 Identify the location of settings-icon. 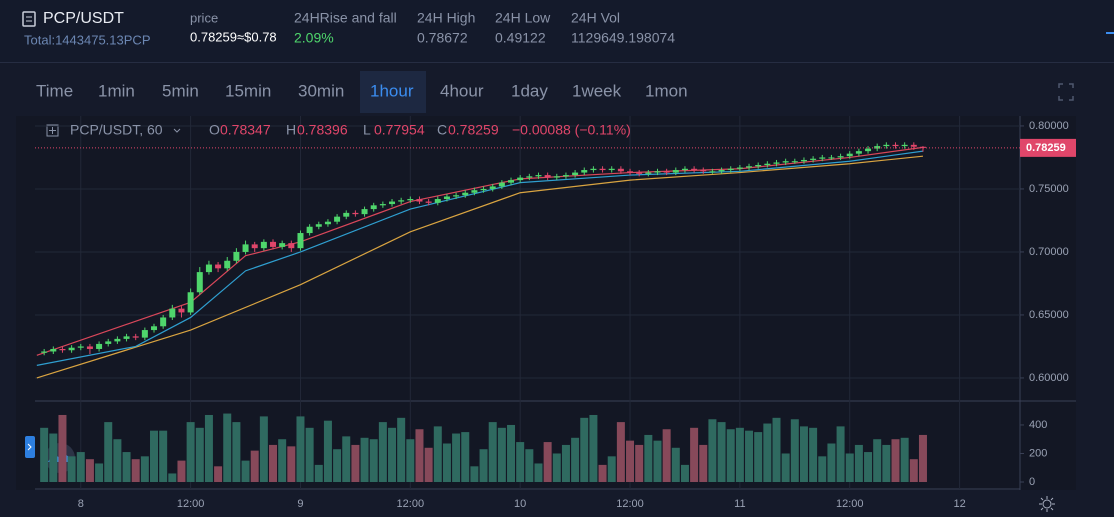
(1047, 504).